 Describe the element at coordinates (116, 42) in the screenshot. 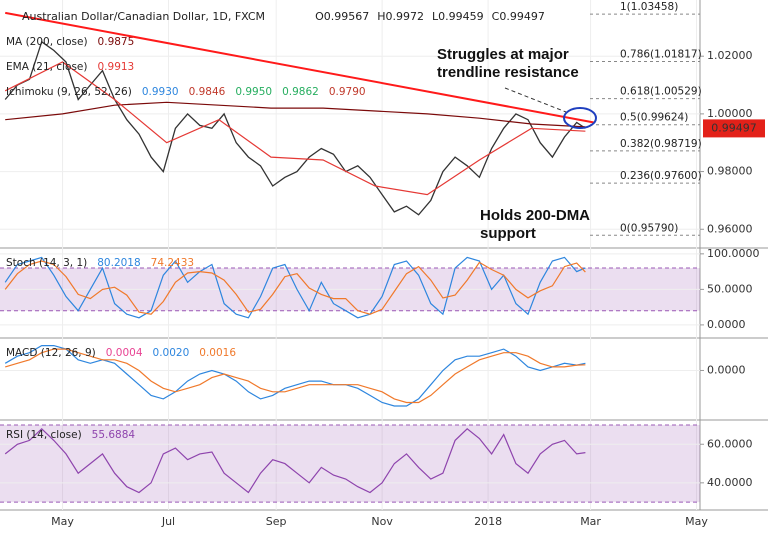

I see `indicator-value: 0.9875` at that location.